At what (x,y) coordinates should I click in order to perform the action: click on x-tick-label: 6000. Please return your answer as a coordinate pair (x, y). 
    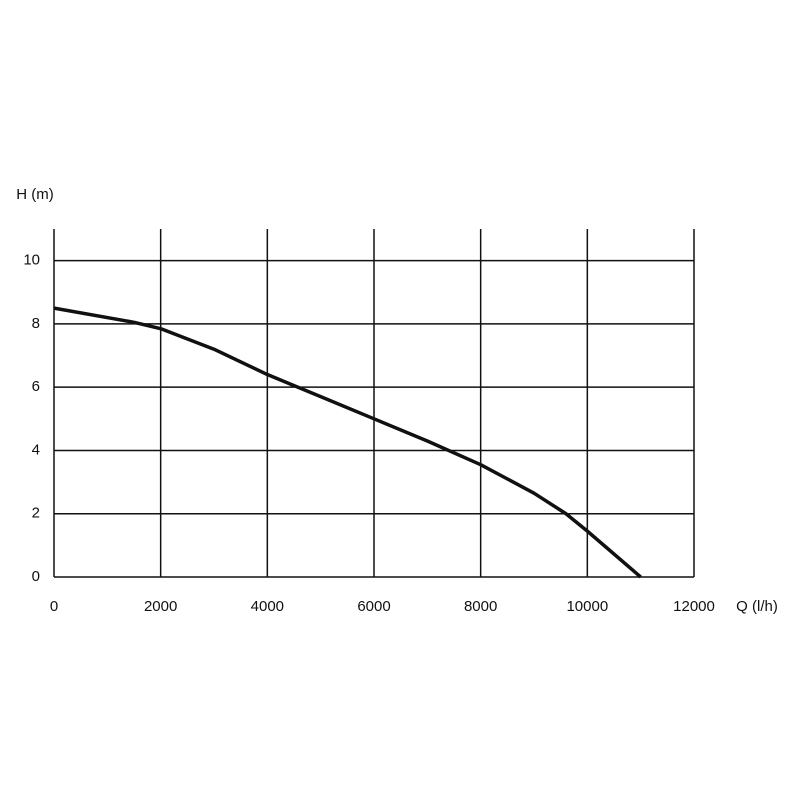
    Looking at the image, I should click on (373, 606).